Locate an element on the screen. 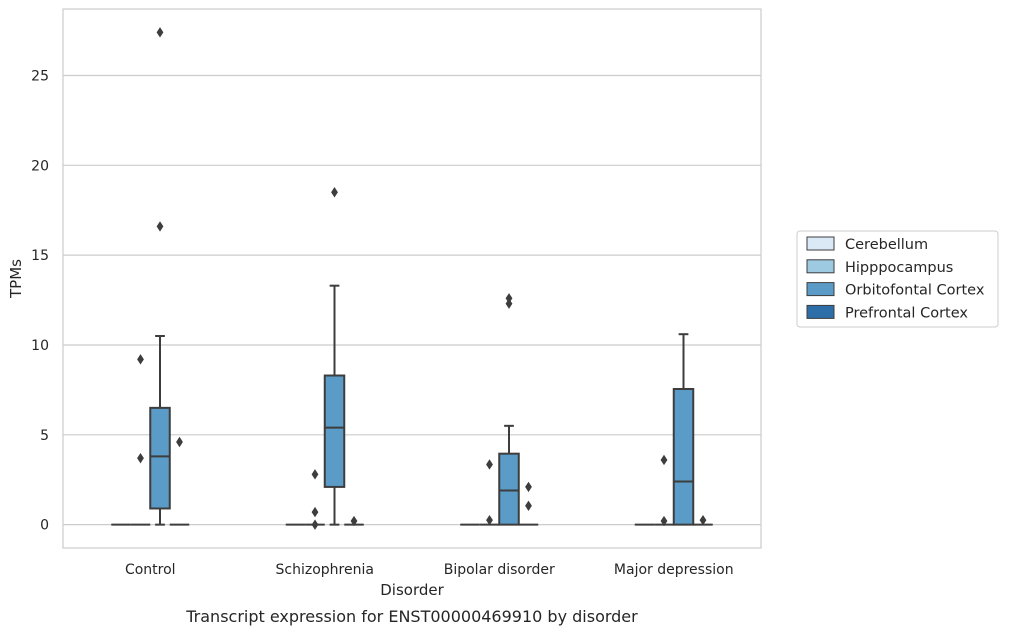 This screenshot has height=634, width=1009. legend-label: Hipppocampus is located at coordinates (899, 268).